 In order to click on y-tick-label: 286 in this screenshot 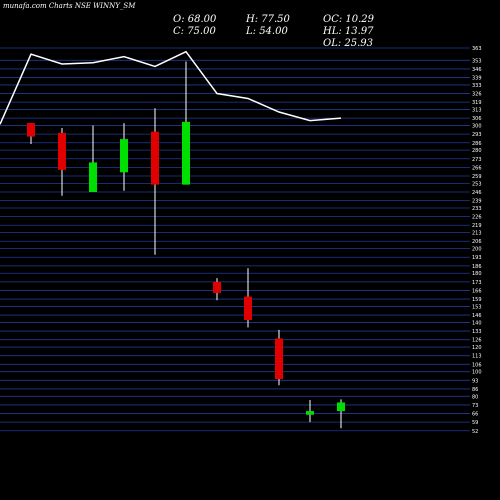, I will do `click(477, 144)`.